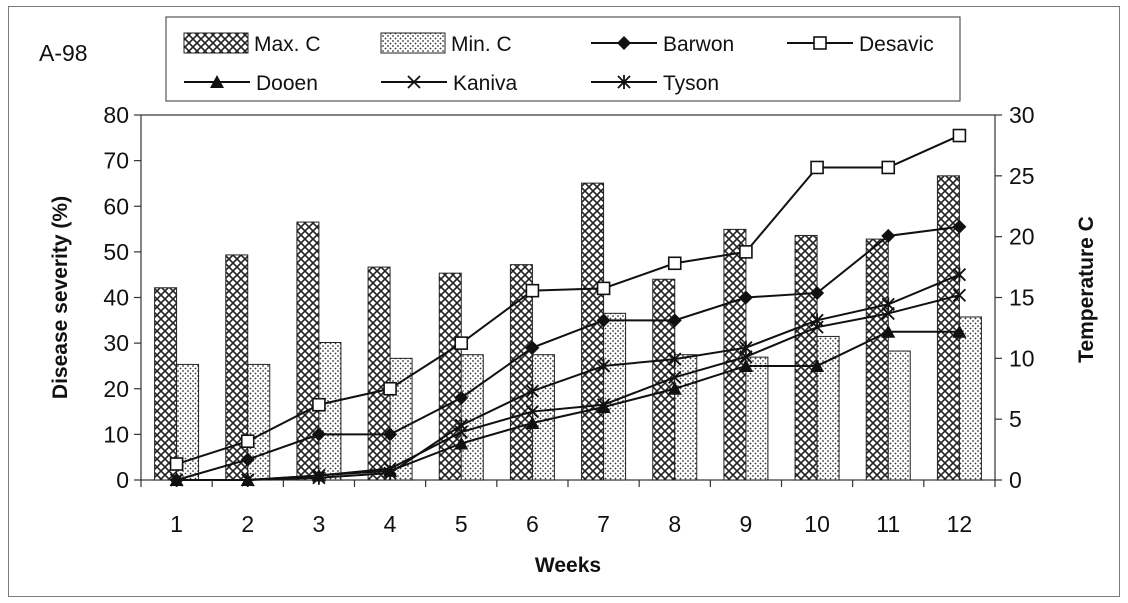 This screenshot has height=603, width=1128. What do you see at coordinates (216, 43) in the screenshot?
I see `legend-swatch-max-c` at bounding box center [216, 43].